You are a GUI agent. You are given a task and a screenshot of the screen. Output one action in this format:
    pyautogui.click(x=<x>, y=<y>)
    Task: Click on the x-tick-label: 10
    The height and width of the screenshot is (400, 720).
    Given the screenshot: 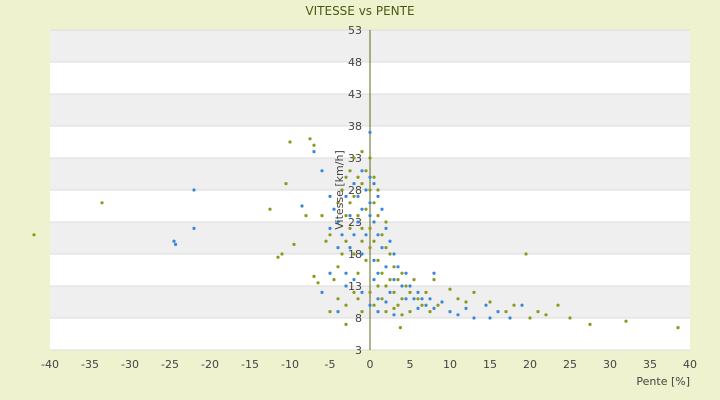 What is the action you would take?
    pyautogui.click(x=450, y=364)
    